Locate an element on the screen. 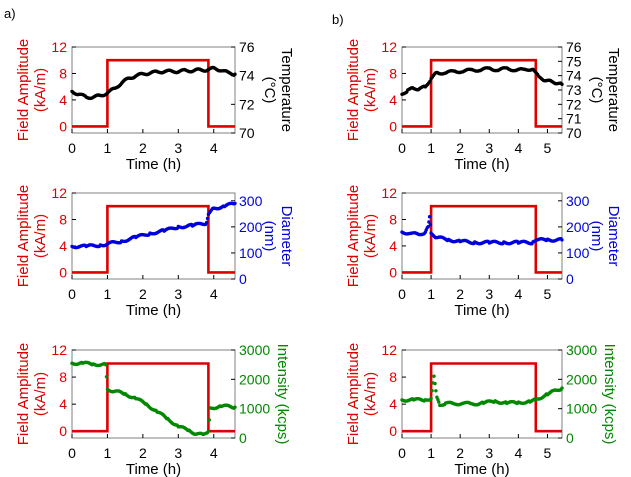 This screenshot has height=477, width=631. plot-frame is located at coordinates (153, 236).